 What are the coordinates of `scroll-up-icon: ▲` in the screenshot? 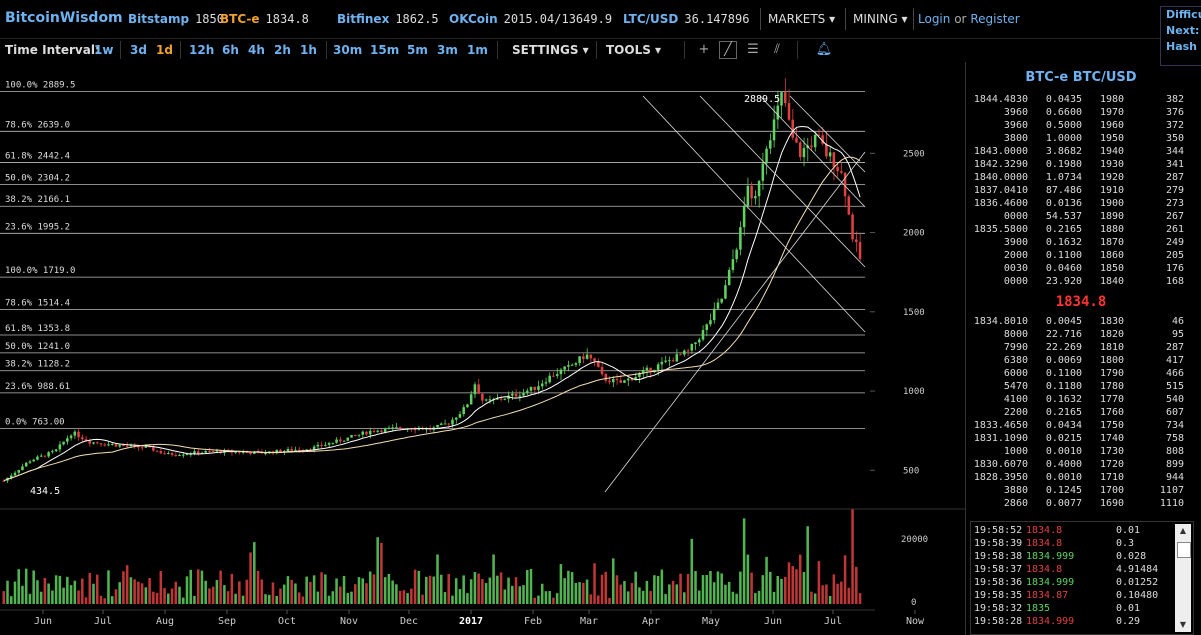 It's located at (1183, 530).